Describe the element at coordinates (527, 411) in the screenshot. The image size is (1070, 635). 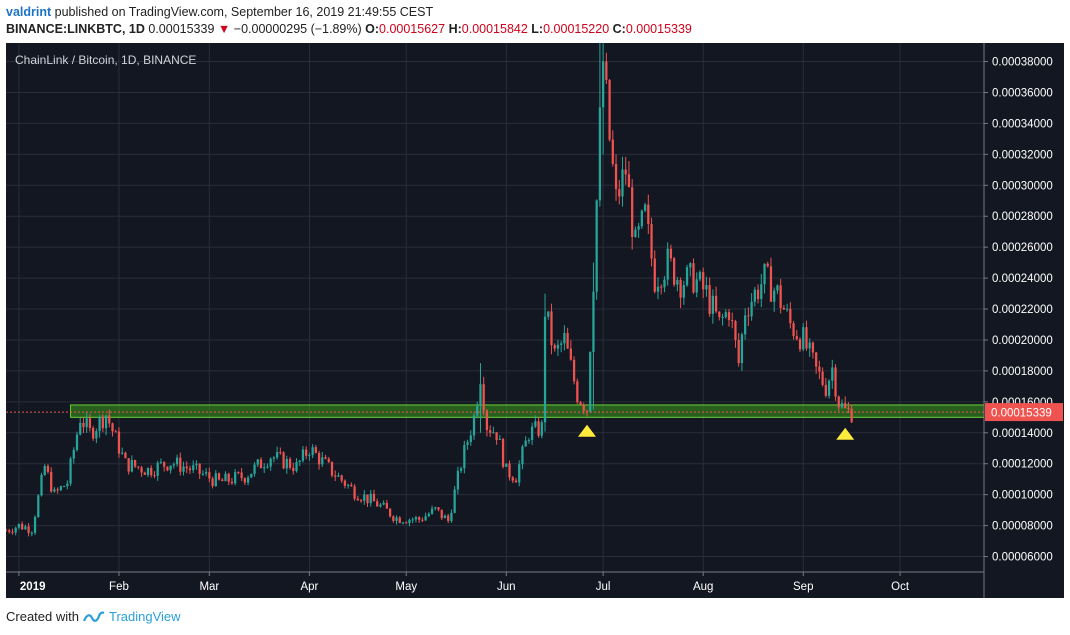
I see `support-zone` at that location.